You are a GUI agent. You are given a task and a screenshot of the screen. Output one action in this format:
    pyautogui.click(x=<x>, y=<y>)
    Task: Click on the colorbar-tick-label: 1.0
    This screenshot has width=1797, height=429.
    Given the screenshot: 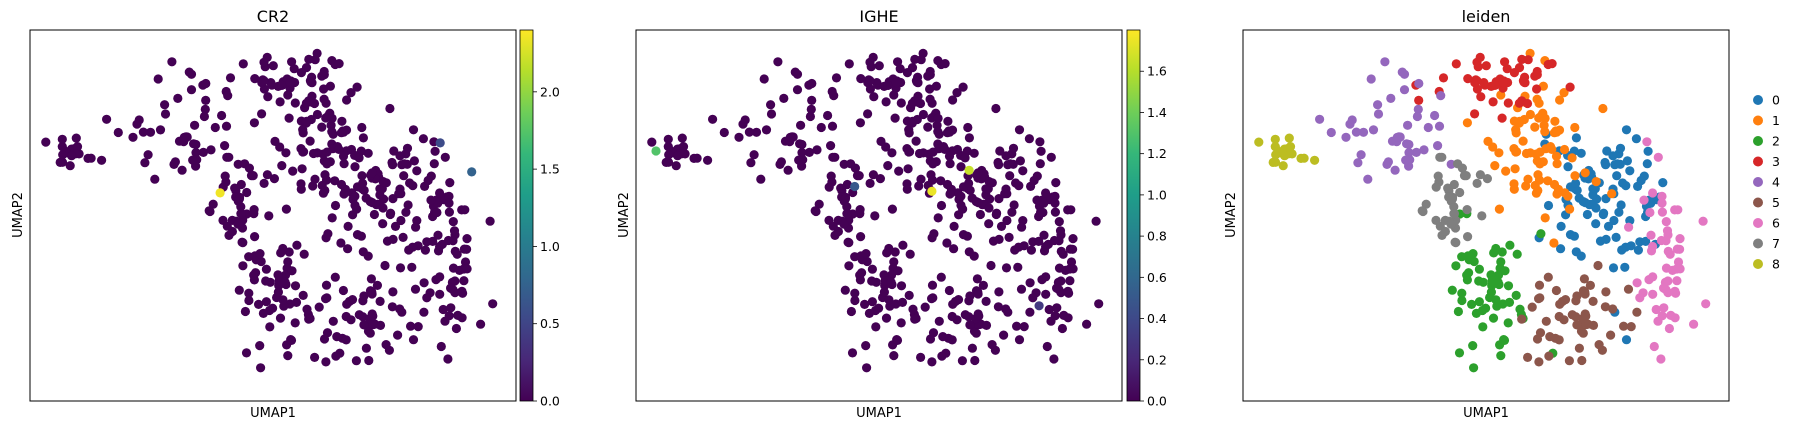 What is the action you would take?
    pyautogui.click(x=550, y=246)
    